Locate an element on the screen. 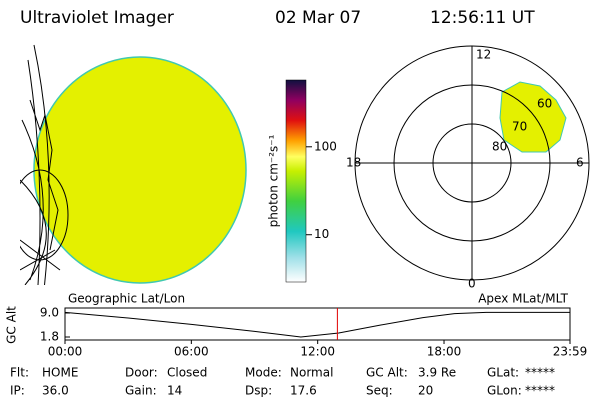 Image resolution: width=600 pixels, height=404 pixels. gc-alt-line is located at coordinates (317, 324).